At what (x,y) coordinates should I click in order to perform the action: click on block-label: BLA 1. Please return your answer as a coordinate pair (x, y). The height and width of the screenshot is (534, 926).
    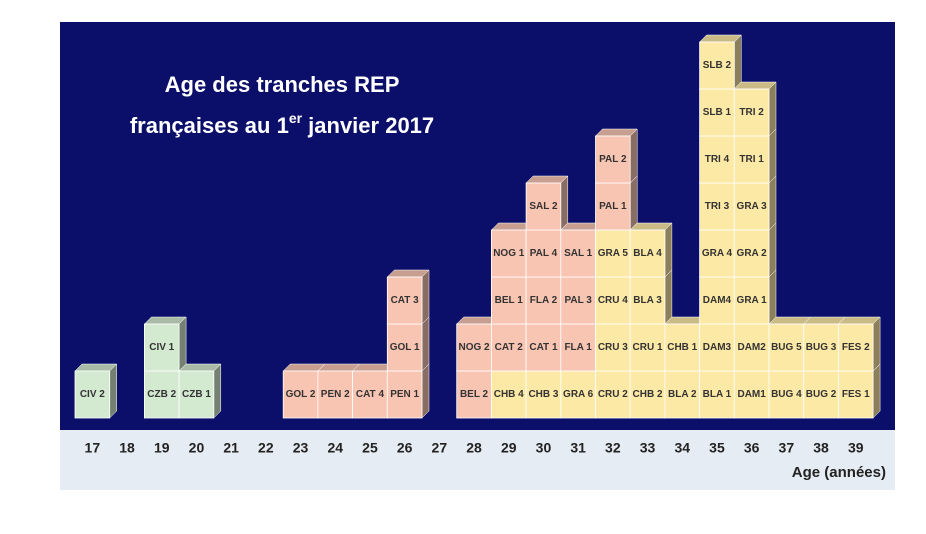
    Looking at the image, I should click on (717, 394).